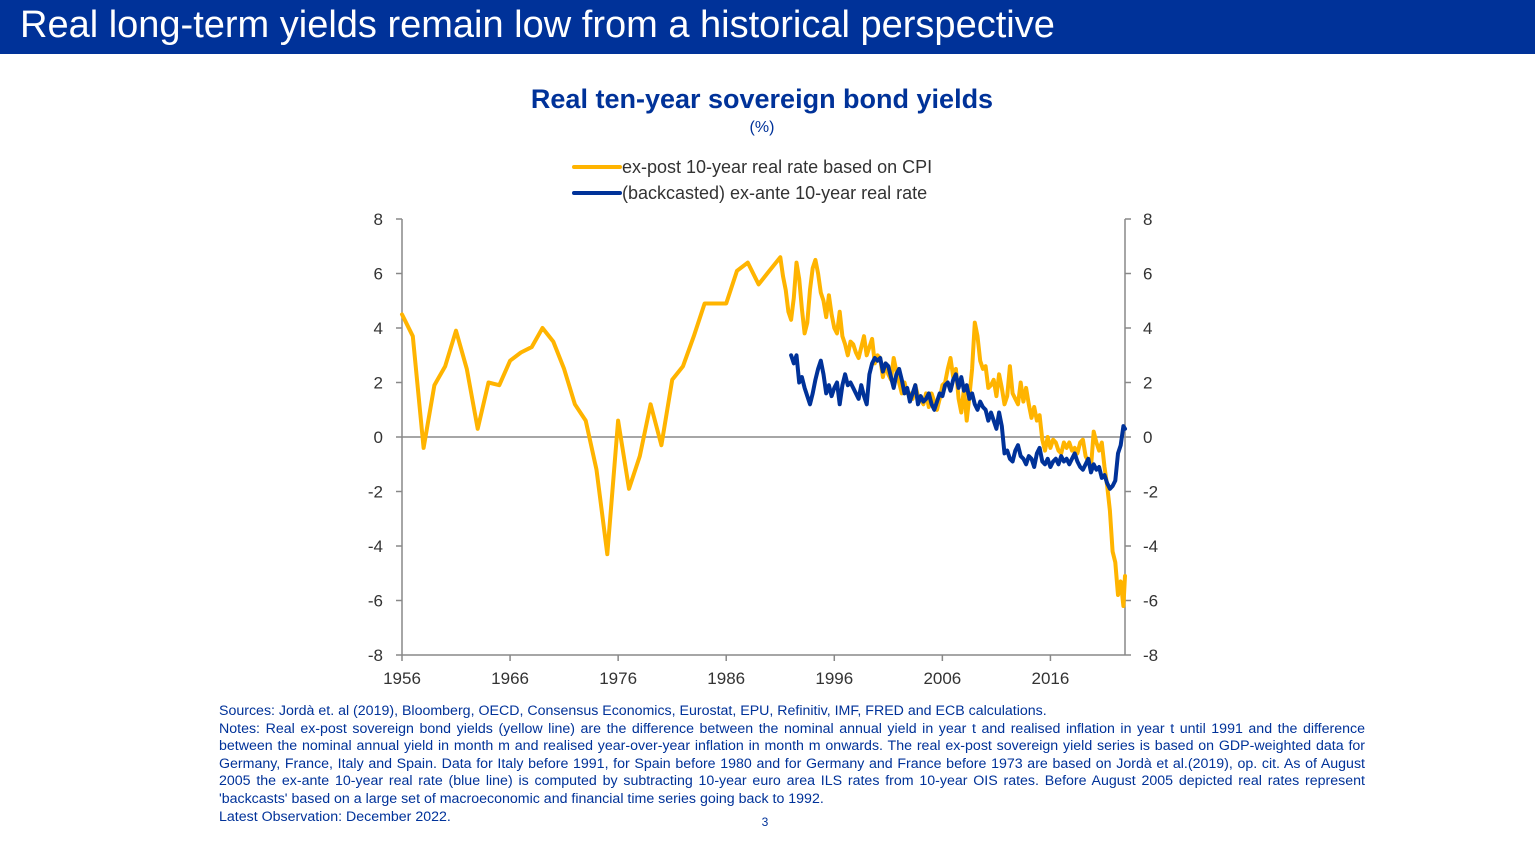 This screenshot has width=1535, height=846. What do you see at coordinates (765, 822) in the screenshot?
I see `page-number: 3` at bounding box center [765, 822].